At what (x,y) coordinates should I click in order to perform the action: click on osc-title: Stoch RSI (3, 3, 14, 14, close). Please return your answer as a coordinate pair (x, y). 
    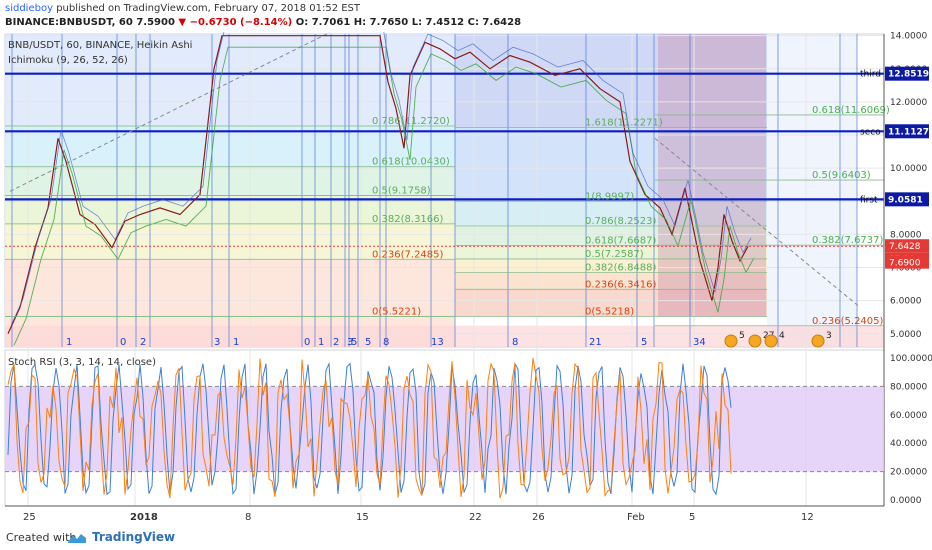
    Looking at the image, I should click on (82, 362).